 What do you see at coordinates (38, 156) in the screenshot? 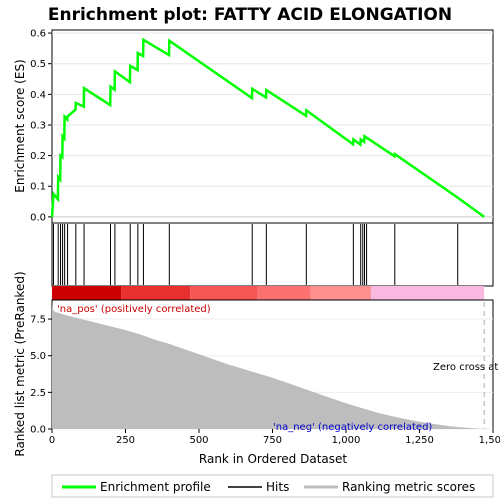
I see `es-tick-label: 0.2` at bounding box center [38, 156].